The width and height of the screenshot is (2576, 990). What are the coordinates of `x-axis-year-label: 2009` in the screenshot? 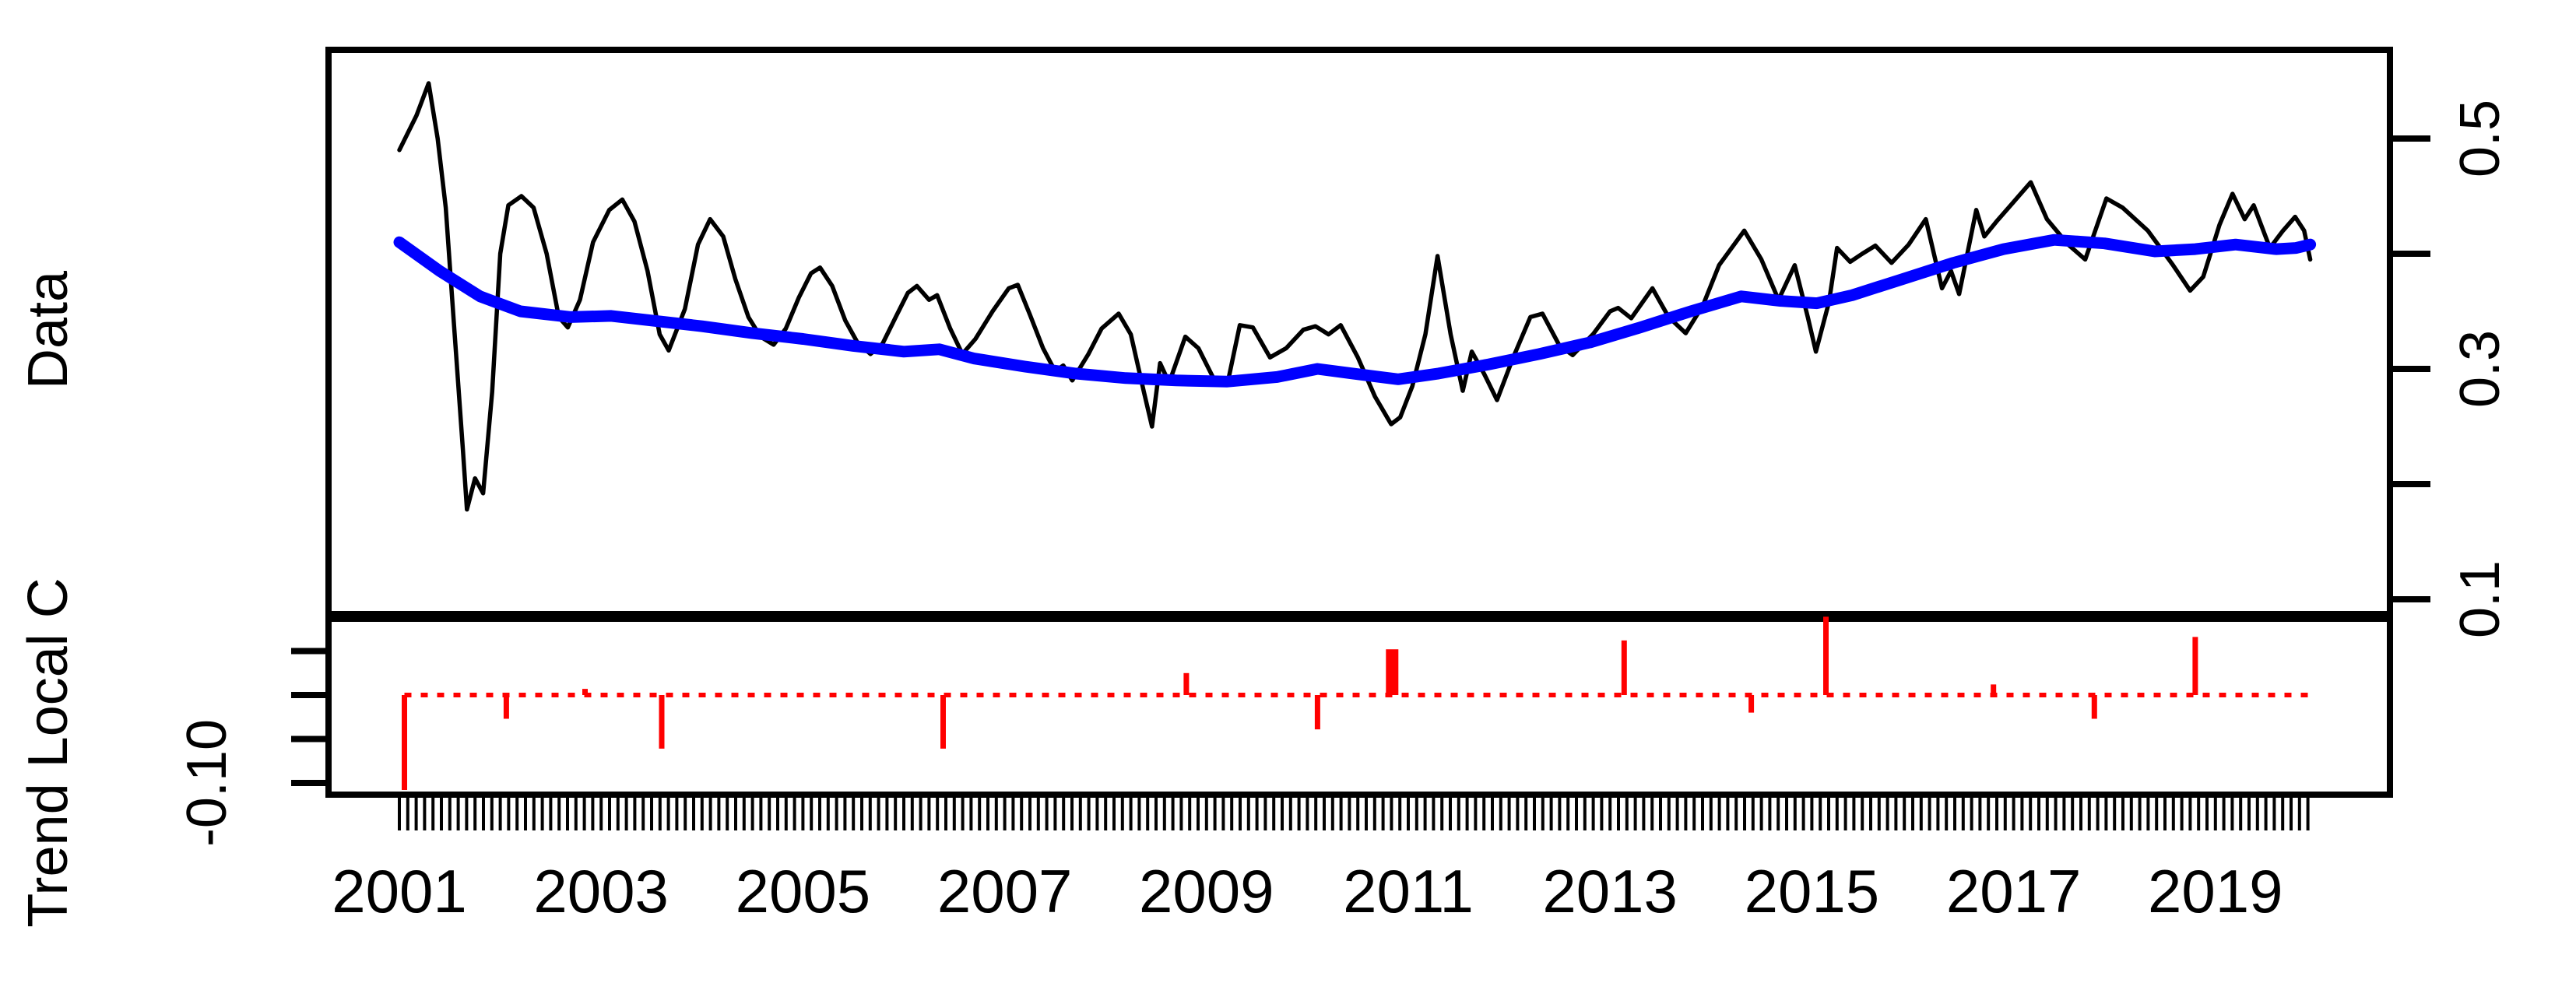 It's located at (1206, 891).